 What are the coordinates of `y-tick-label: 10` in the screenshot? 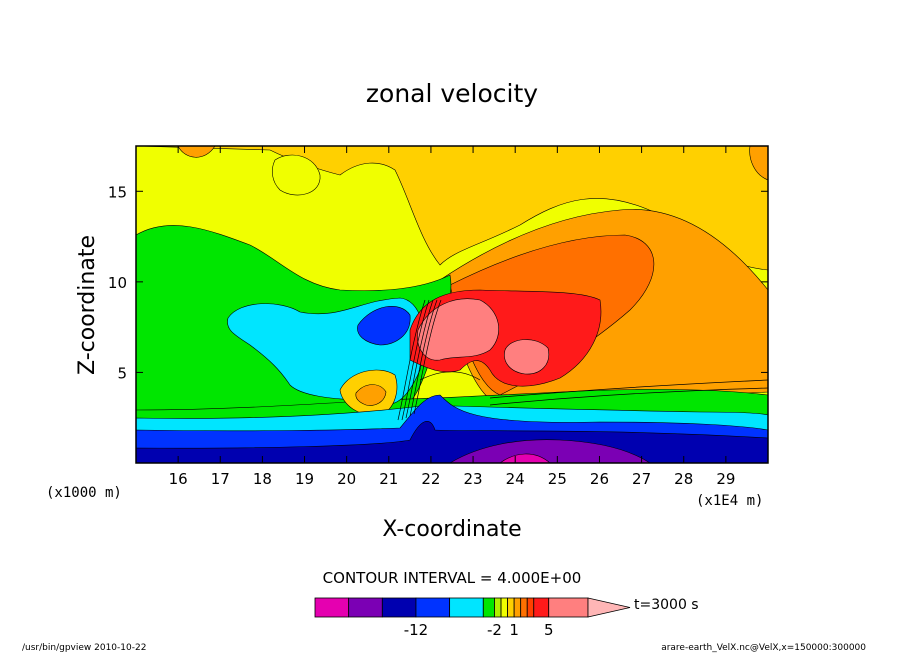 It's located at (117, 283).